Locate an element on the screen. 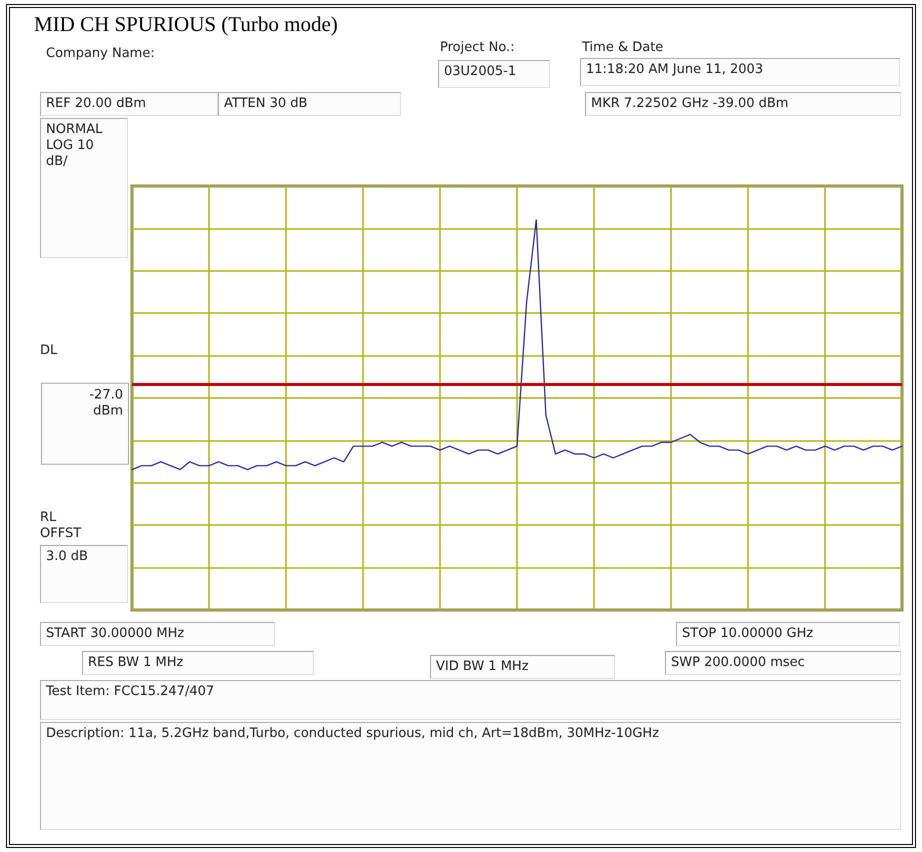 The width and height of the screenshot is (922, 852). text: Project No.: is located at coordinates (477, 48).